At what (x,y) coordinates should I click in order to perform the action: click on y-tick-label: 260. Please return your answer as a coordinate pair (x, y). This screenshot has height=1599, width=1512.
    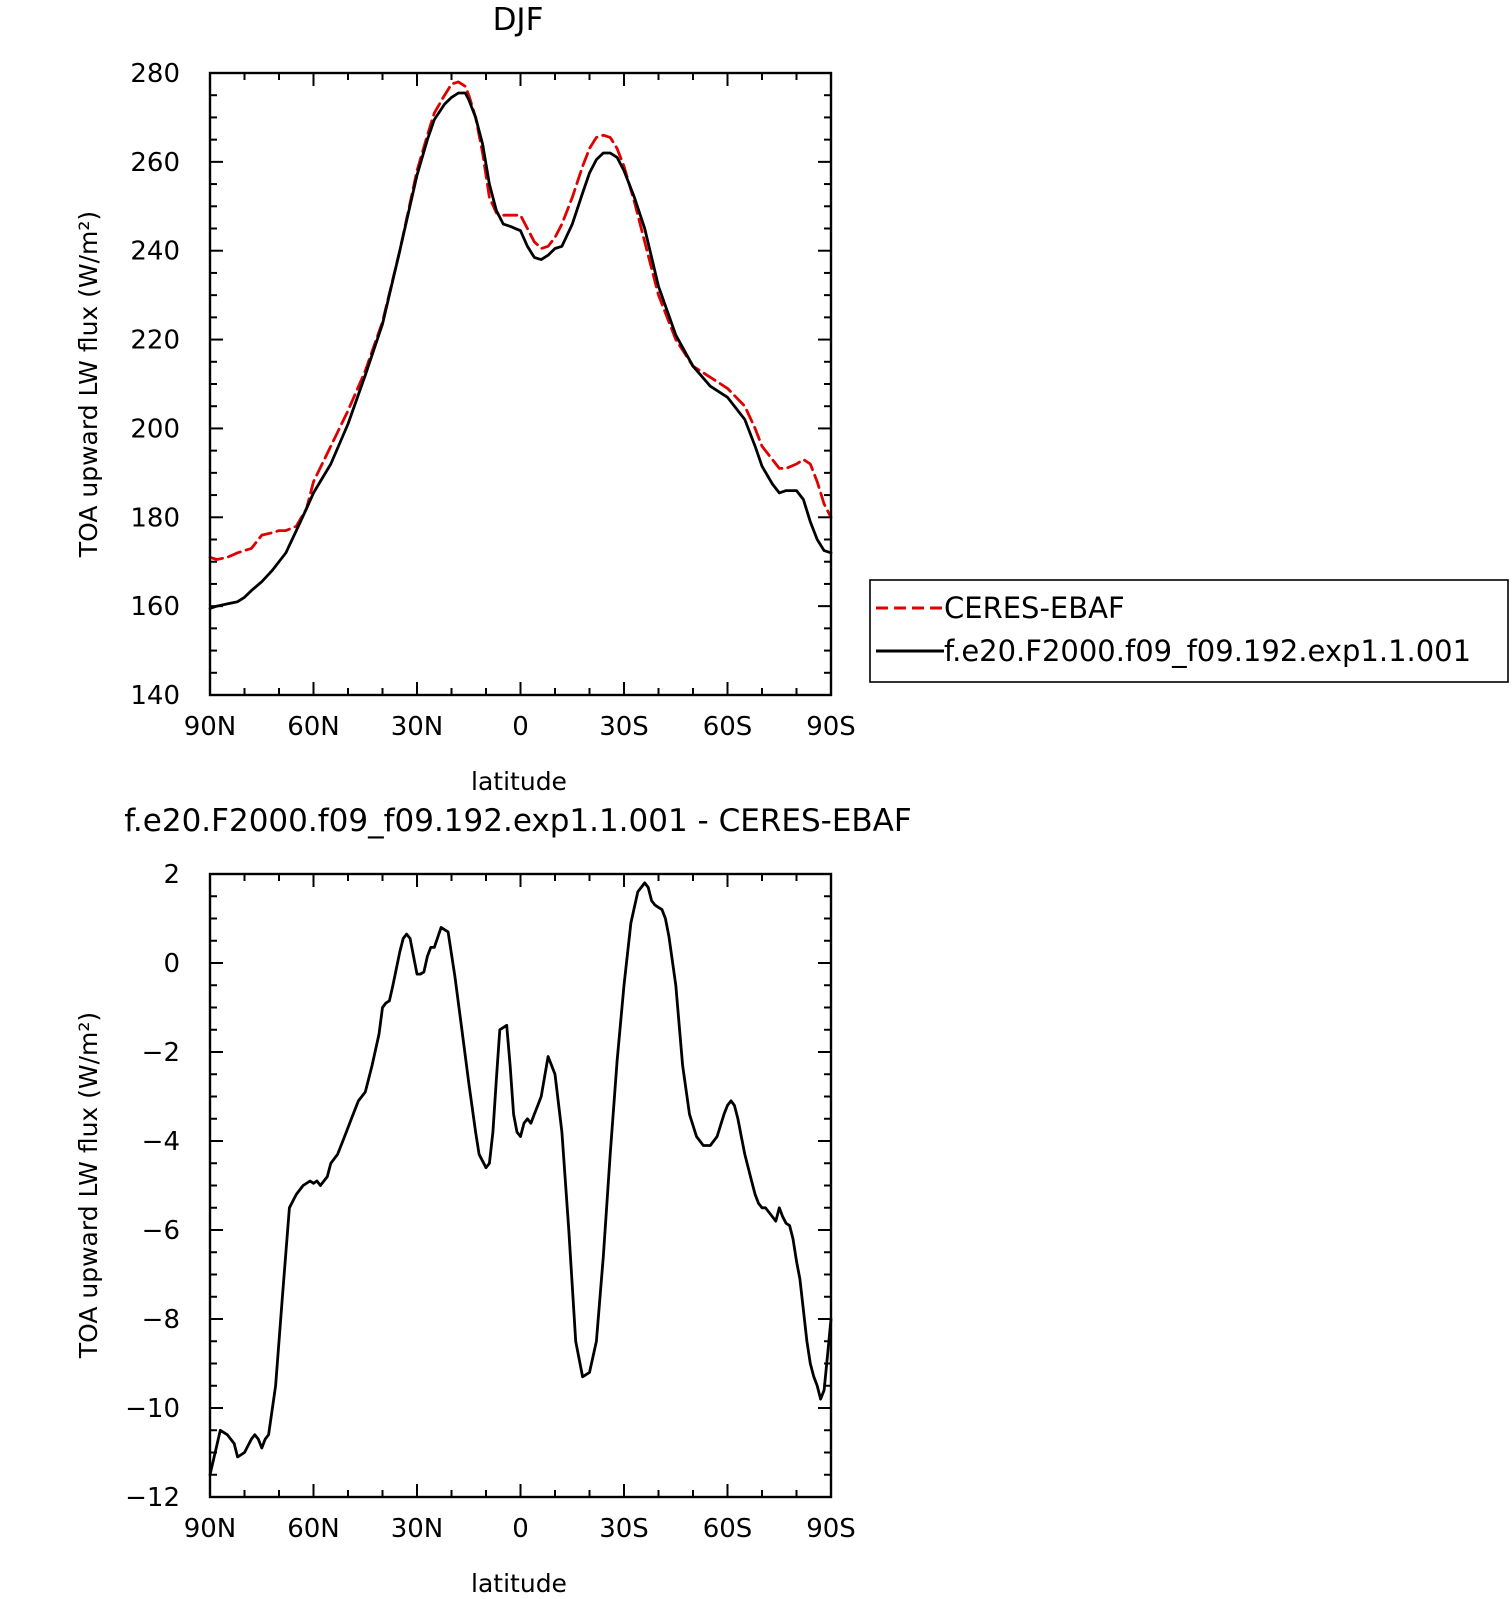
    Looking at the image, I should click on (155, 163).